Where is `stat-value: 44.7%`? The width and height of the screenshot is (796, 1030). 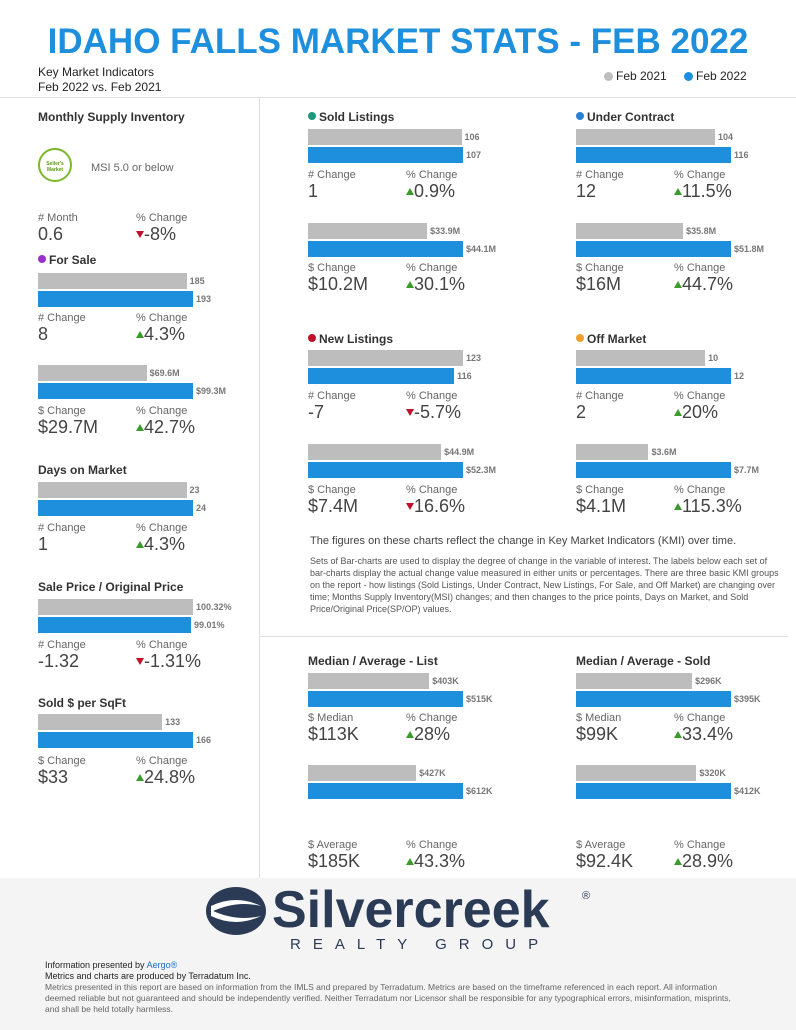
stat-value: 44.7% is located at coordinates (708, 284).